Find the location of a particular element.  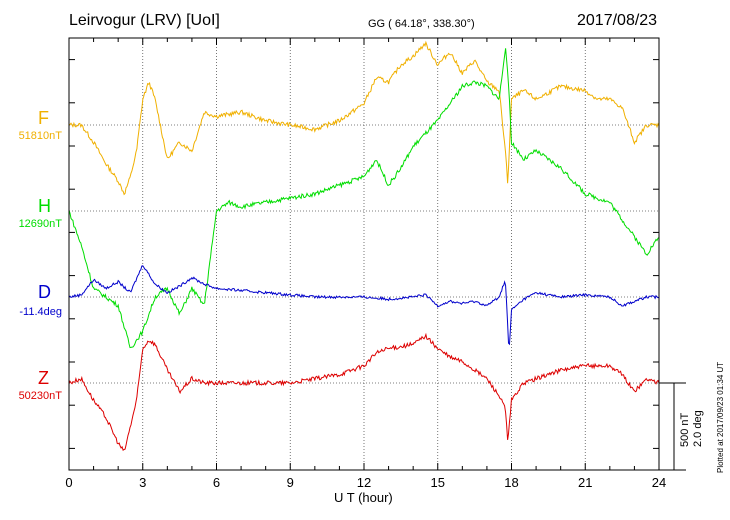

x-tick-label-9: 9 is located at coordinates (290, 482).